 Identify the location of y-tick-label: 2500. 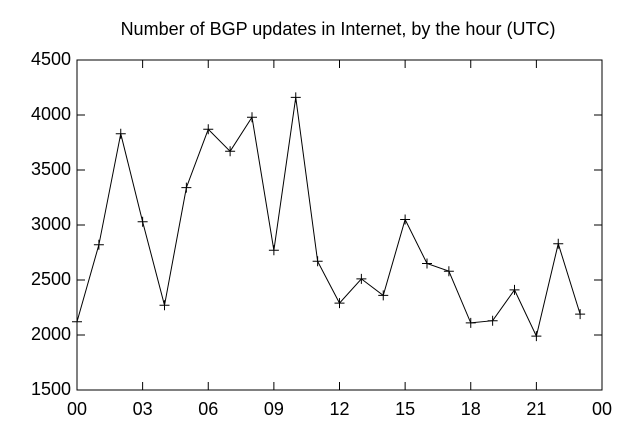
(51, 279).